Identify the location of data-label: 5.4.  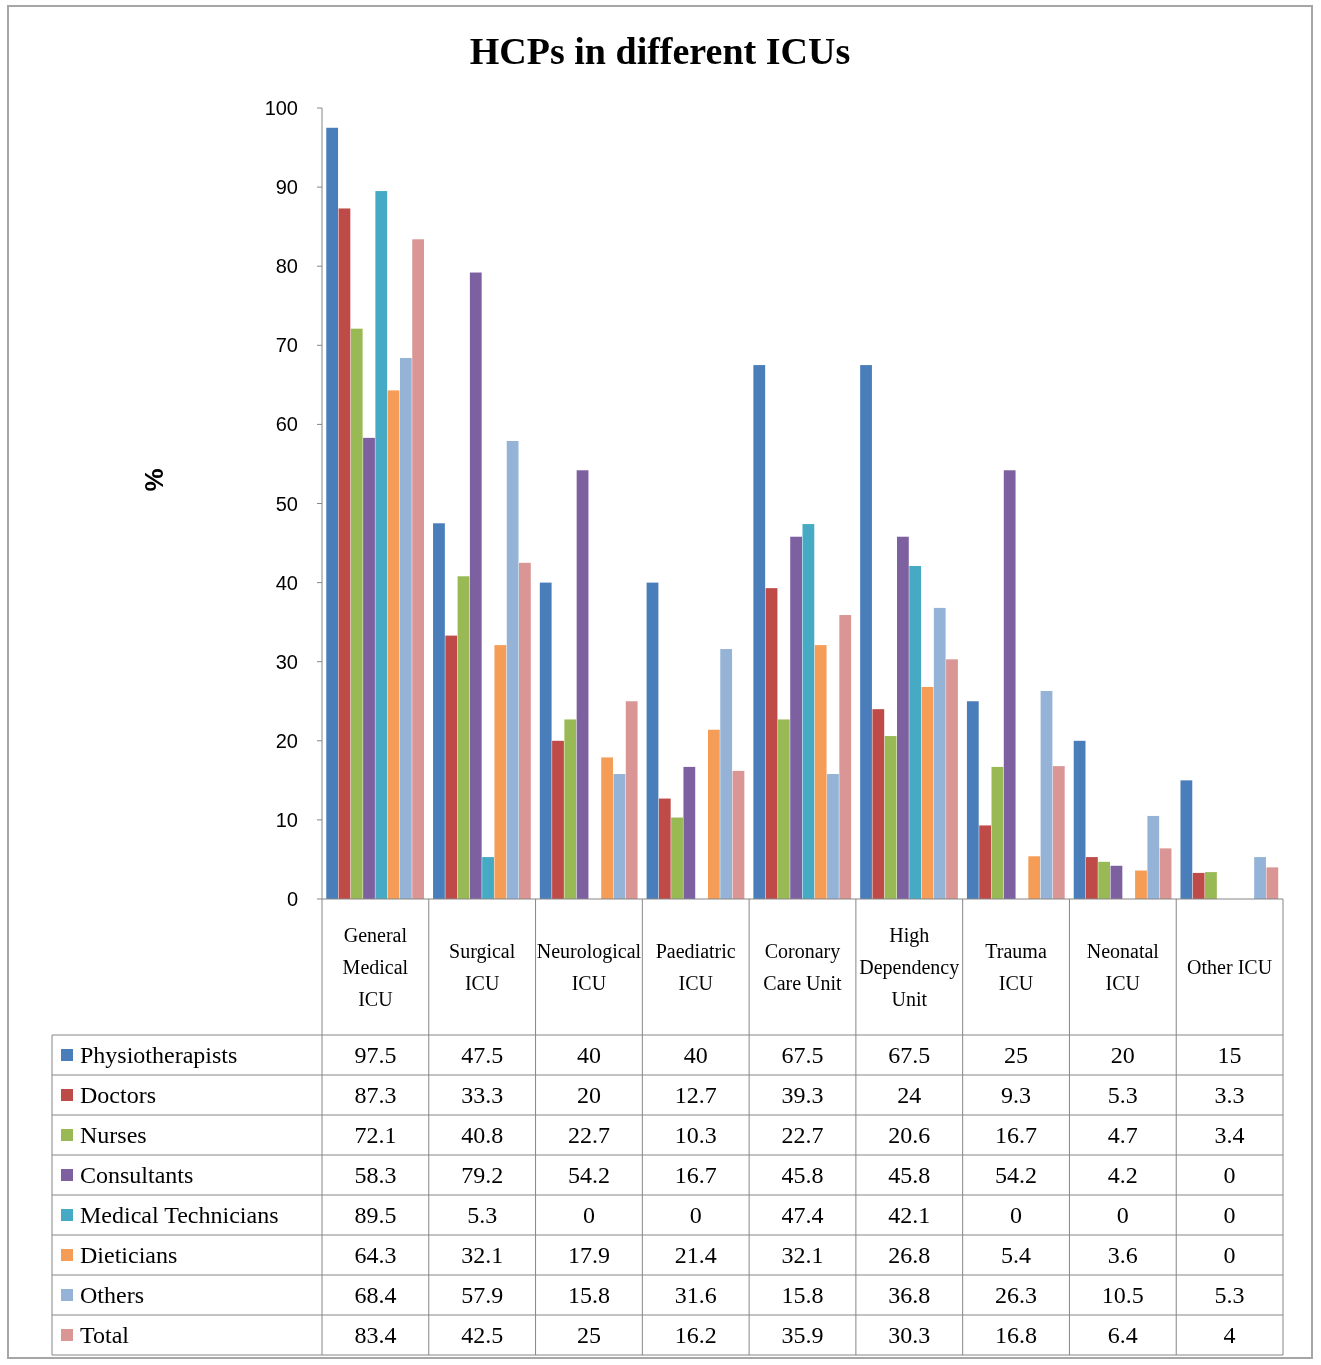
(1016, 1255).